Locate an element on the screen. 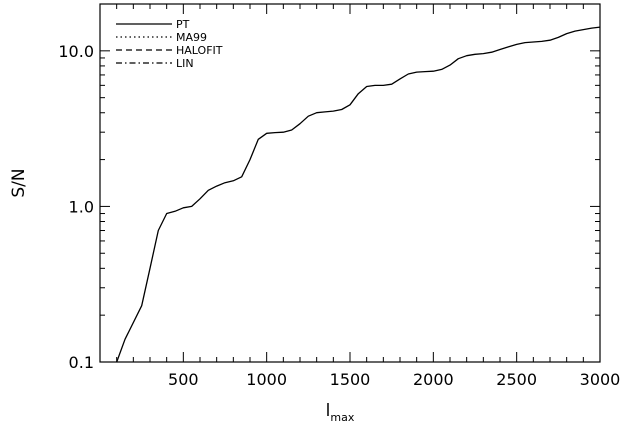  x-axis-label-subscript: max is located at coordinates (342, 417).